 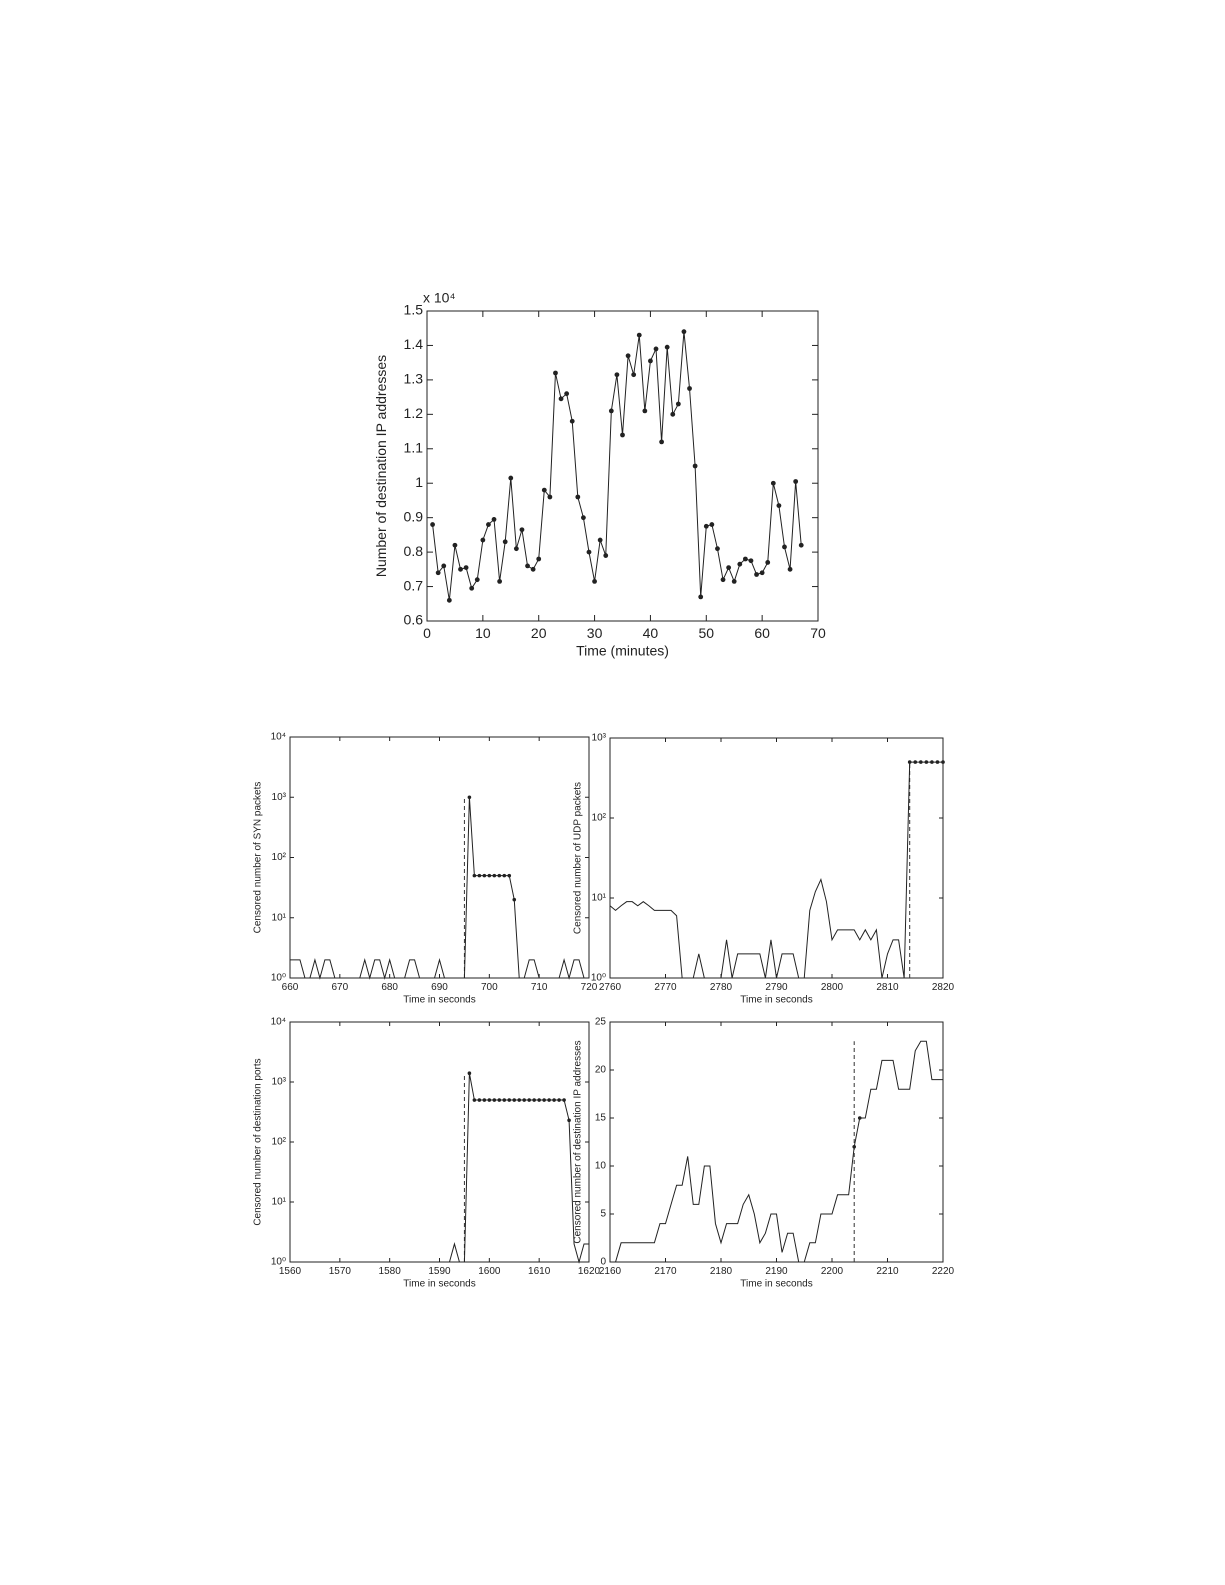 What do you see at coordinates (601, 1166) in the screenshot?
I see `y-tick-label: 10` at bounding box center [601, 1166].